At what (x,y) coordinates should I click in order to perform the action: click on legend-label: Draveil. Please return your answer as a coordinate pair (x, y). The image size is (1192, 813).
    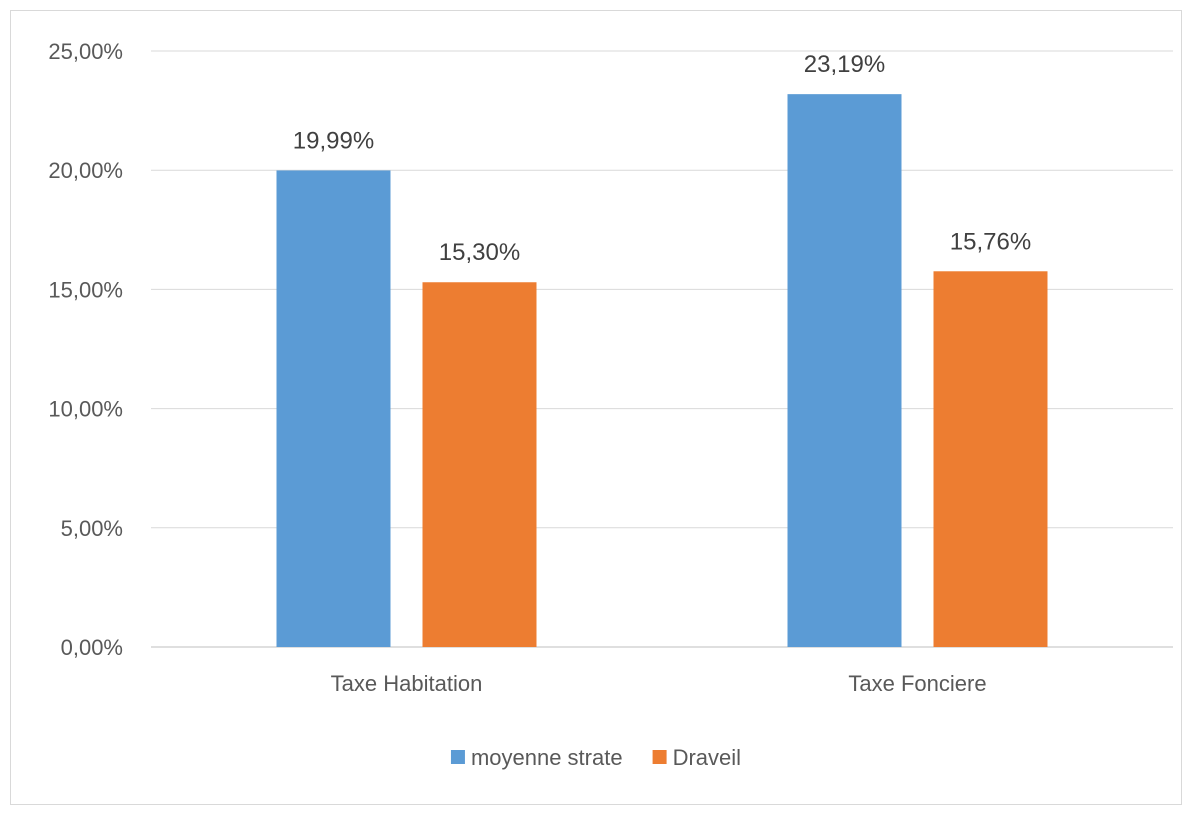
    Looking at the image, I should click on (707, 757).